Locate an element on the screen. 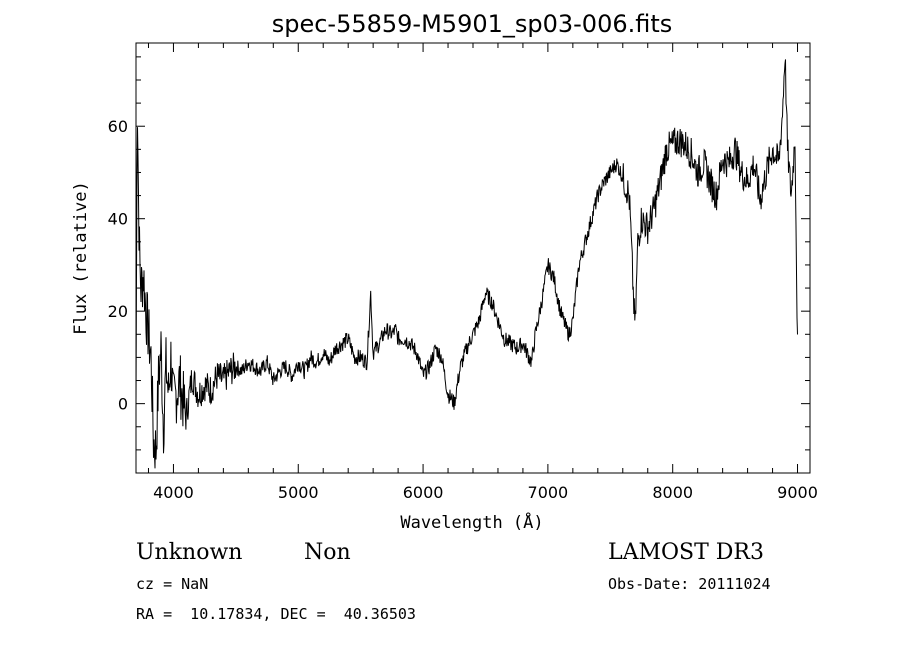  object-subclass: Non is located at coordinates (327, 552).